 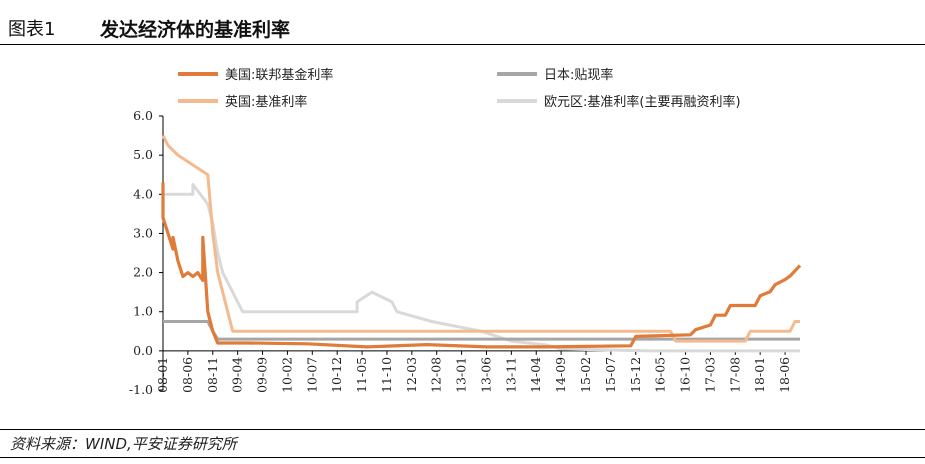 What do you see at coordinates (436, 375) in the screenshot?
I see `x-tick-label: 12-08` at bounding box center [436, 375].